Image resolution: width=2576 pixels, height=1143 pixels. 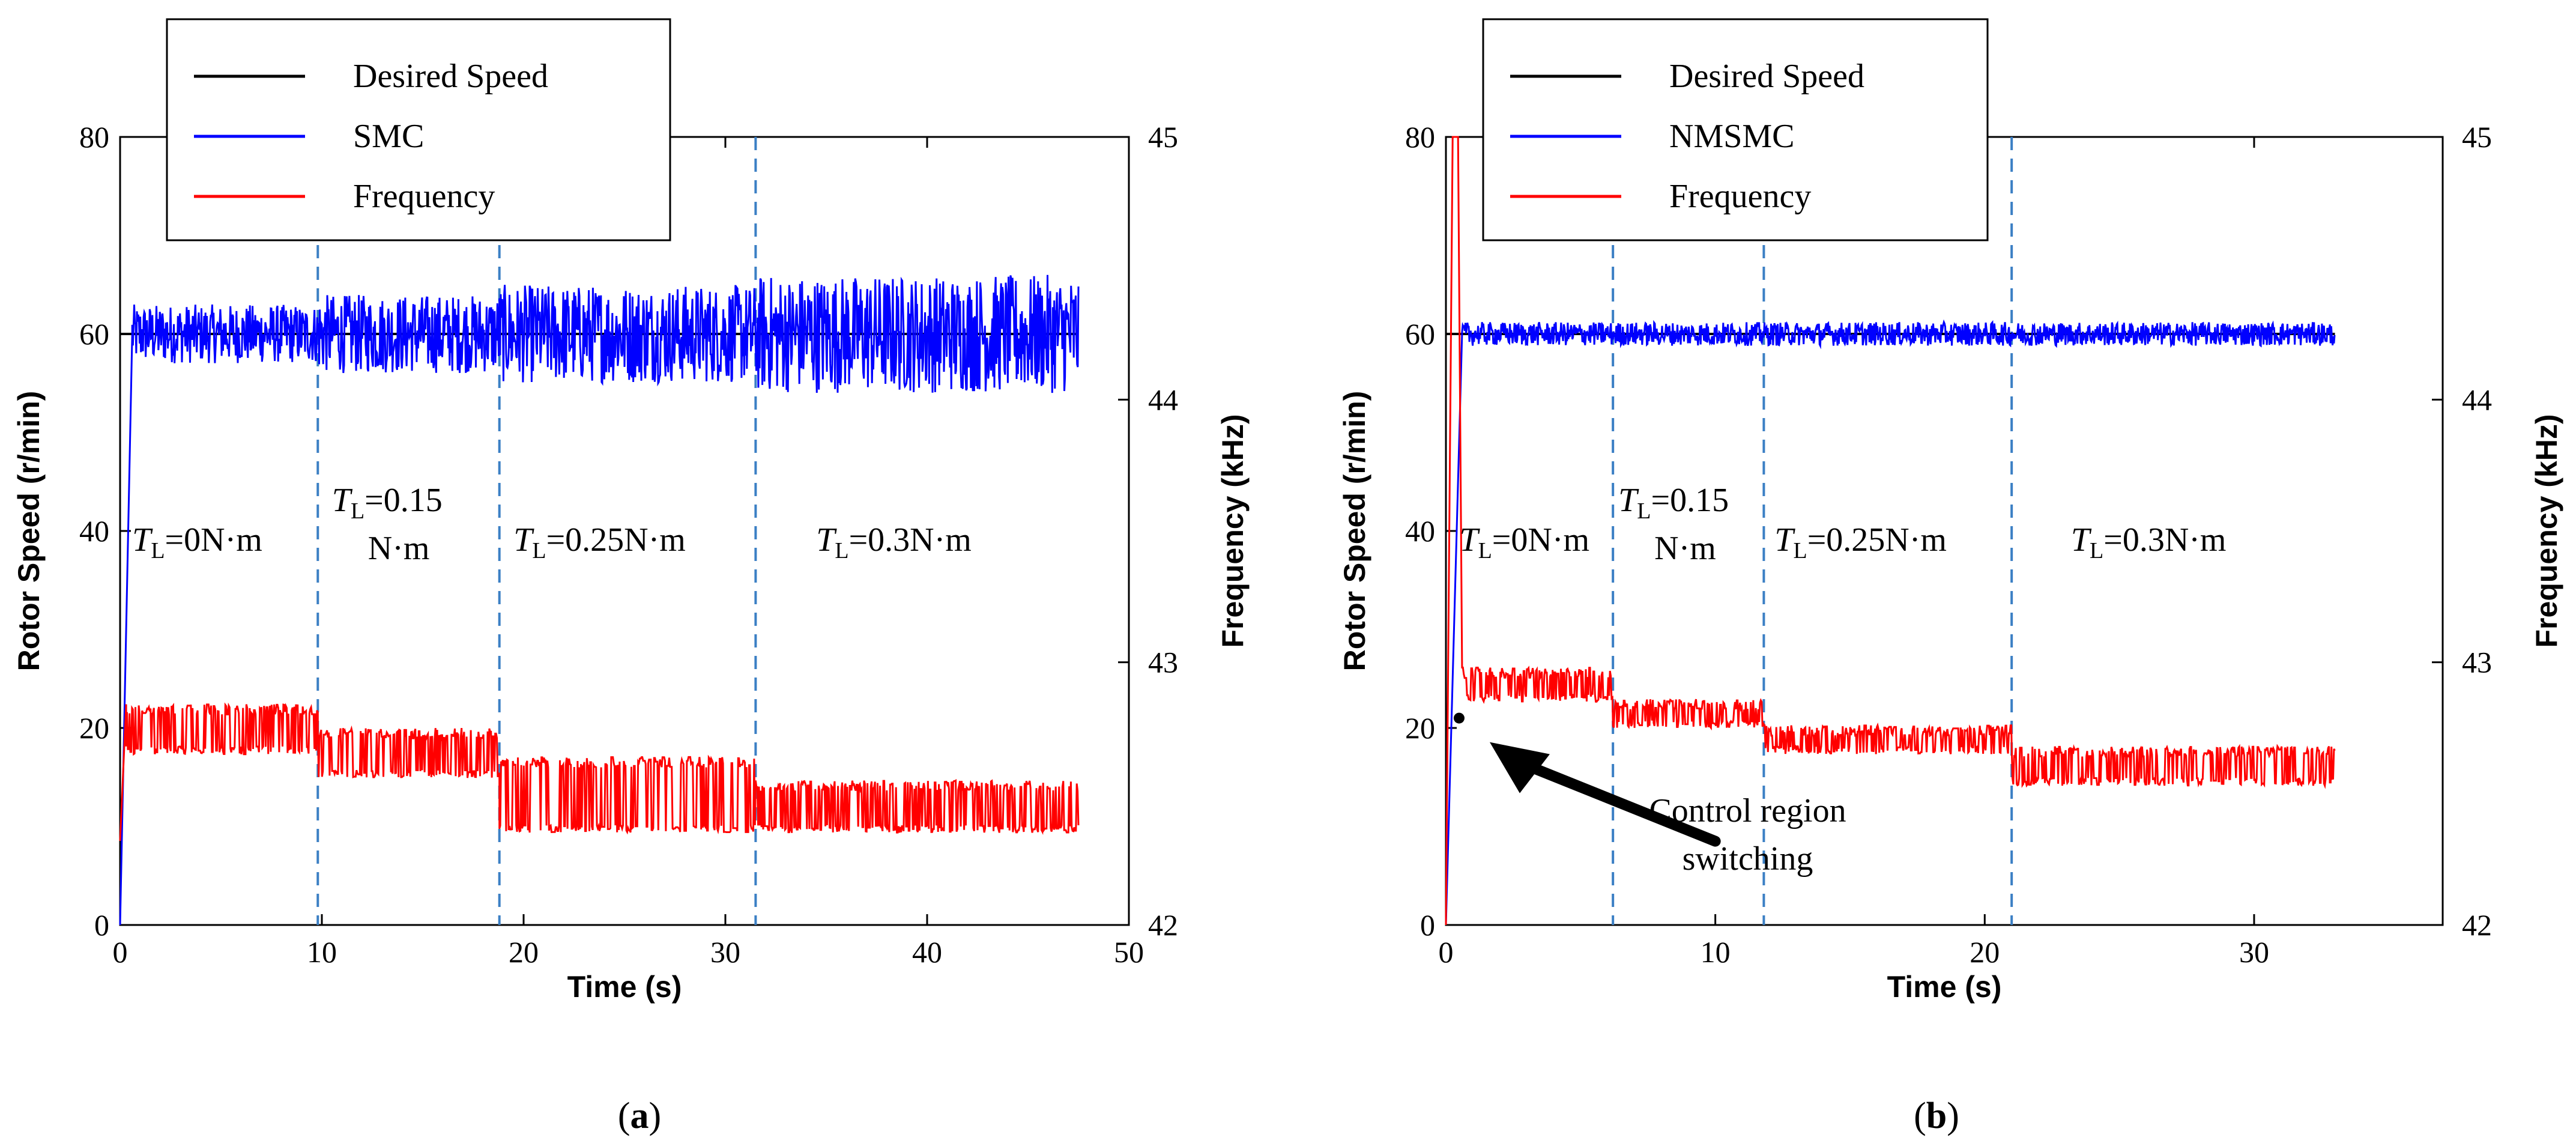 I want to click on legend-entry: SMC, so click(x=388, y=136).